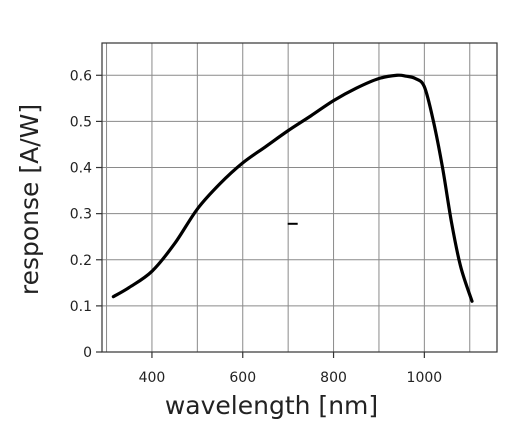  I want to click on x-tick-label: 400, so click(152, 378).